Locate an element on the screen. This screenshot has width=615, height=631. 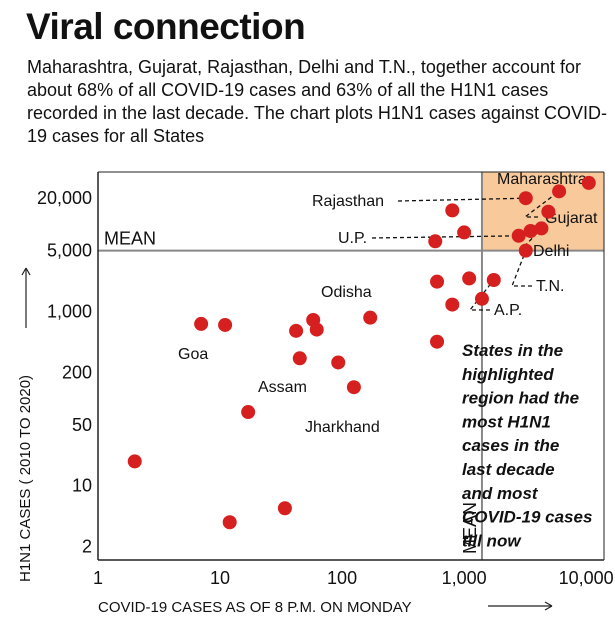
y-axis-arrowhead is located at coordinates (26, 271).